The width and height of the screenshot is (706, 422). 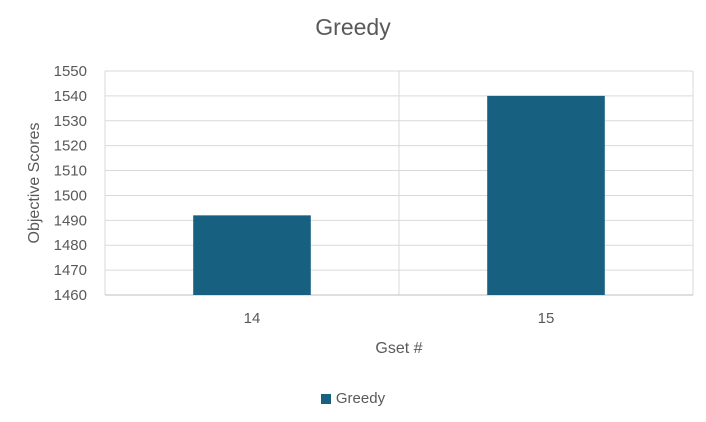 What do you see at coordinates (70, 270) in the screenshot?
I see `y-tick-label: 1470` at bounding box center [70, 270].